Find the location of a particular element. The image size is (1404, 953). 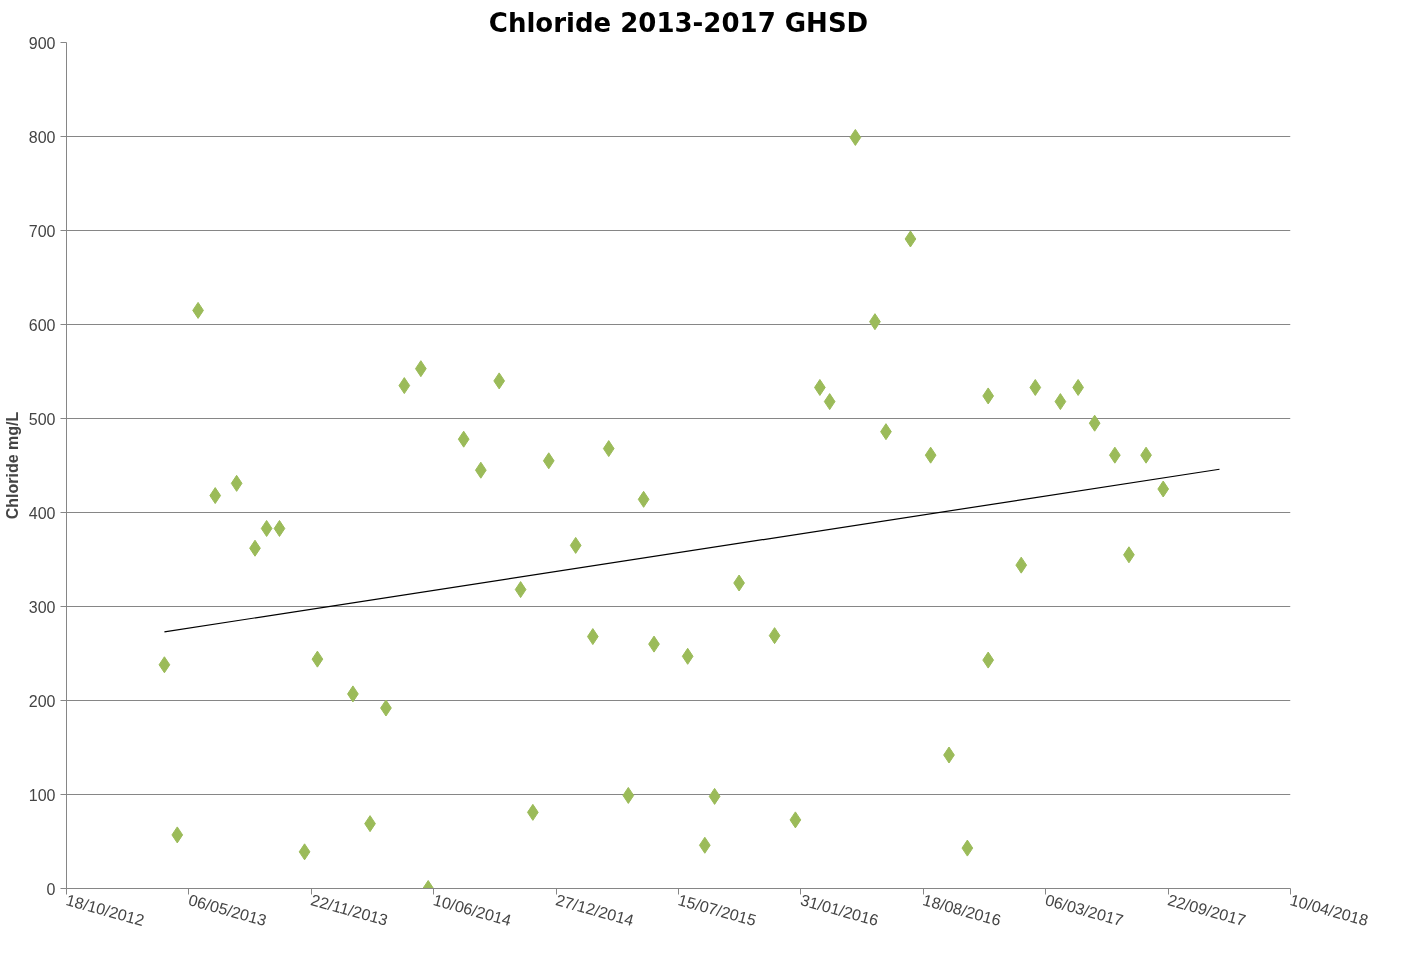

y-tick-label: 600 is located at coordinates (42, 325).